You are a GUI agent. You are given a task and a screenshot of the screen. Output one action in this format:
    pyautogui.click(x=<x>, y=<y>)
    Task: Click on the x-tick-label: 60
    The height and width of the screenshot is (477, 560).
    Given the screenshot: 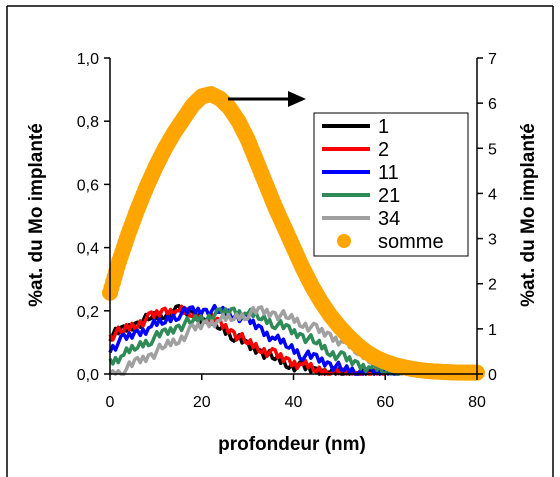 What is the action you would take?
    pyautogui.click(x=385, y=402)
    